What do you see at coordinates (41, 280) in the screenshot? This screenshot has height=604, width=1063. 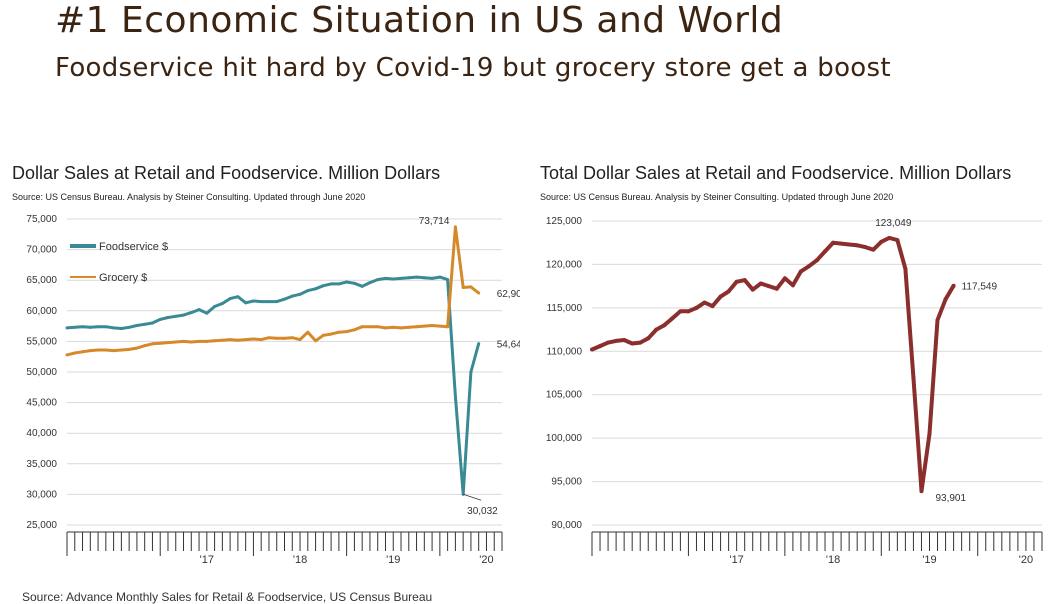 I see `y-tick-label: 65,000` at bounding box center [41, 280].